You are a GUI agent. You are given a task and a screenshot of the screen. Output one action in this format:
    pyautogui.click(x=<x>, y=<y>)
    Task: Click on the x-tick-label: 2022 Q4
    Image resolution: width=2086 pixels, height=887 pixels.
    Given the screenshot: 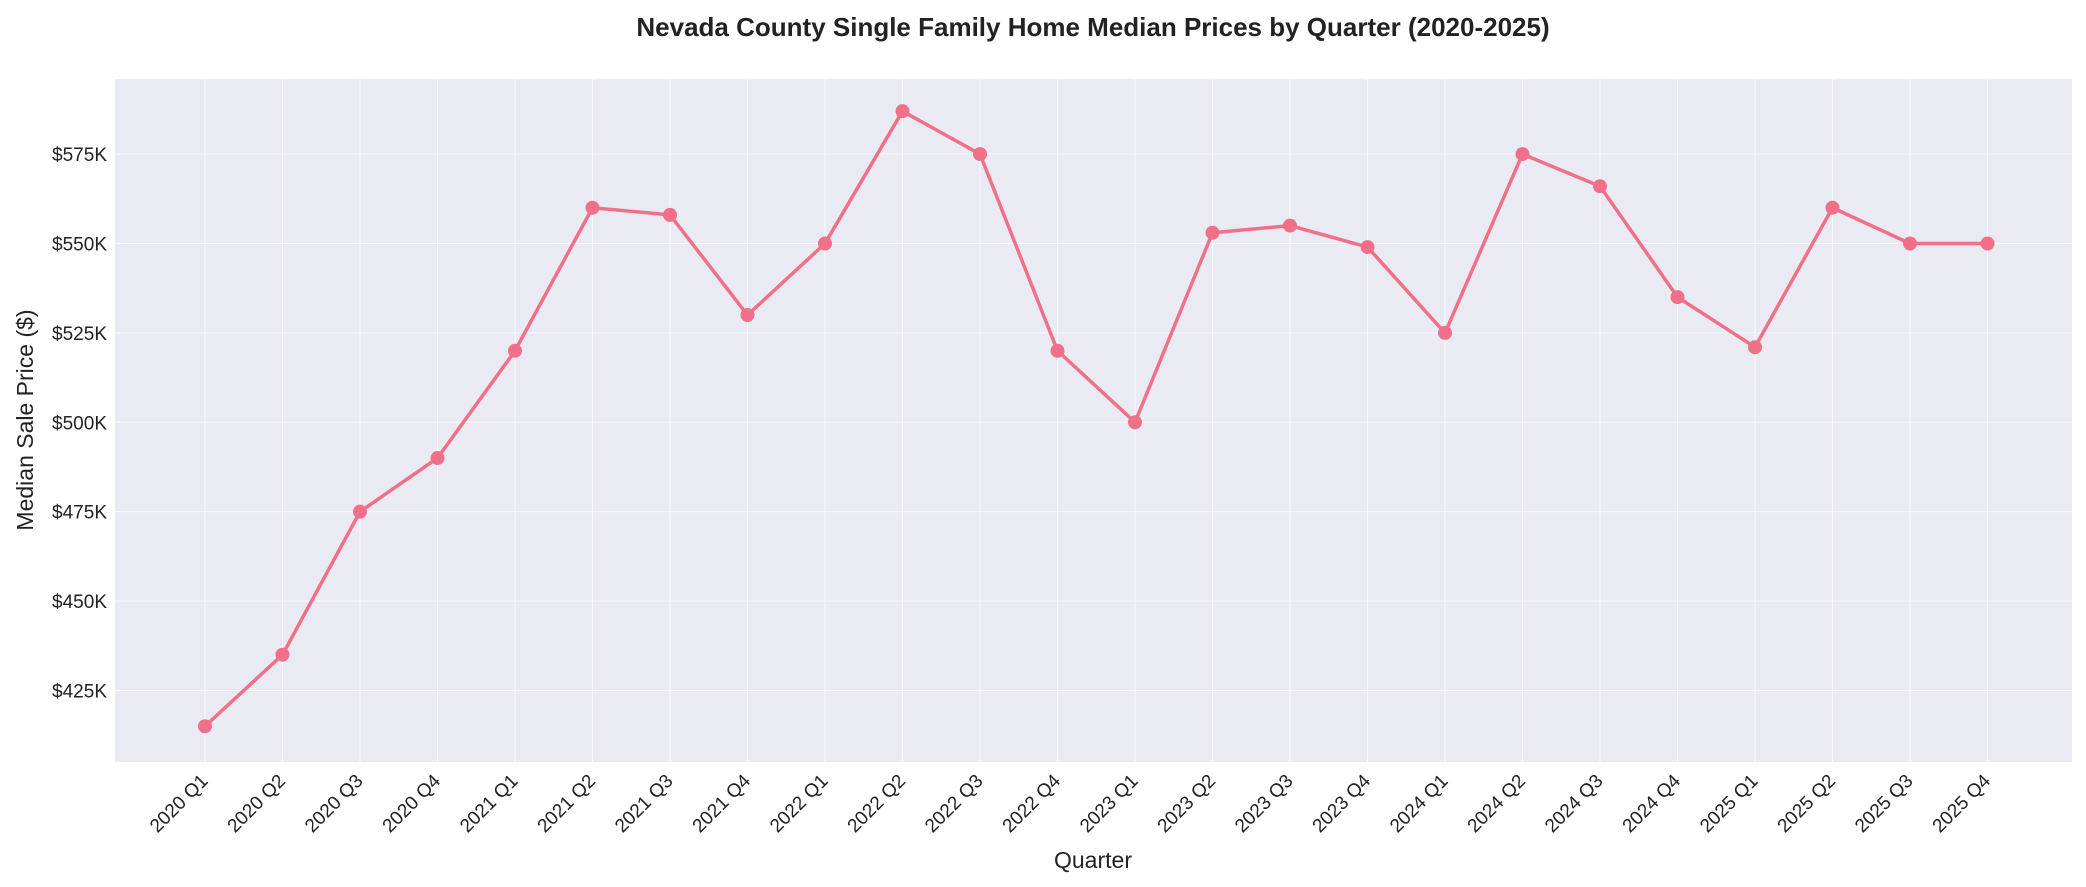 What is the action you would take?
    pyautogui.click(x=1032, y=803)
    